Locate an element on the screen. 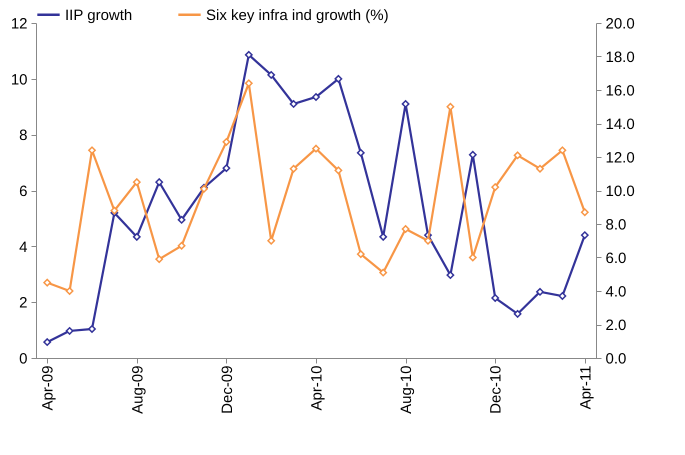 The height and width of the screenshot is (455, 685). y-tick-label: 4 is located at coordinates (23, 247).